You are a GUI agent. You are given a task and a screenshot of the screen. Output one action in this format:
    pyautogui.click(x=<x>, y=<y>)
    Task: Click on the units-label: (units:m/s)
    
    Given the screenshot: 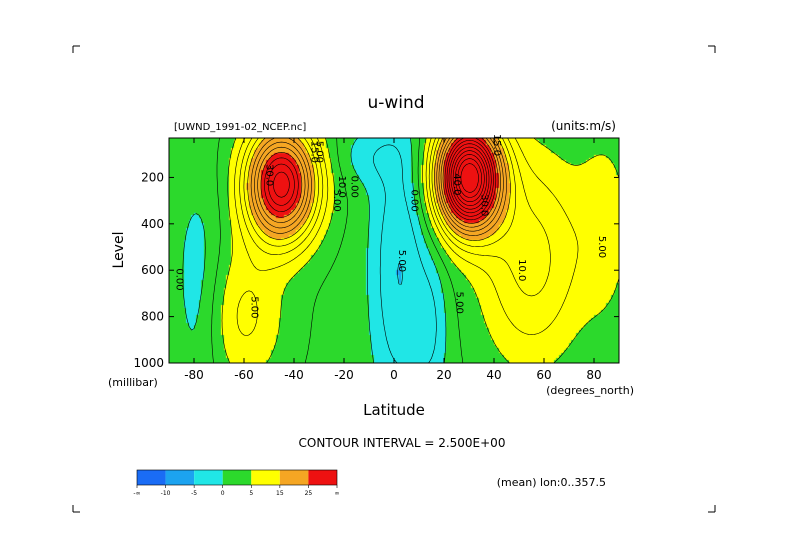 What is the action you would take?
    pyautogui.click(x=583, y=126)
    